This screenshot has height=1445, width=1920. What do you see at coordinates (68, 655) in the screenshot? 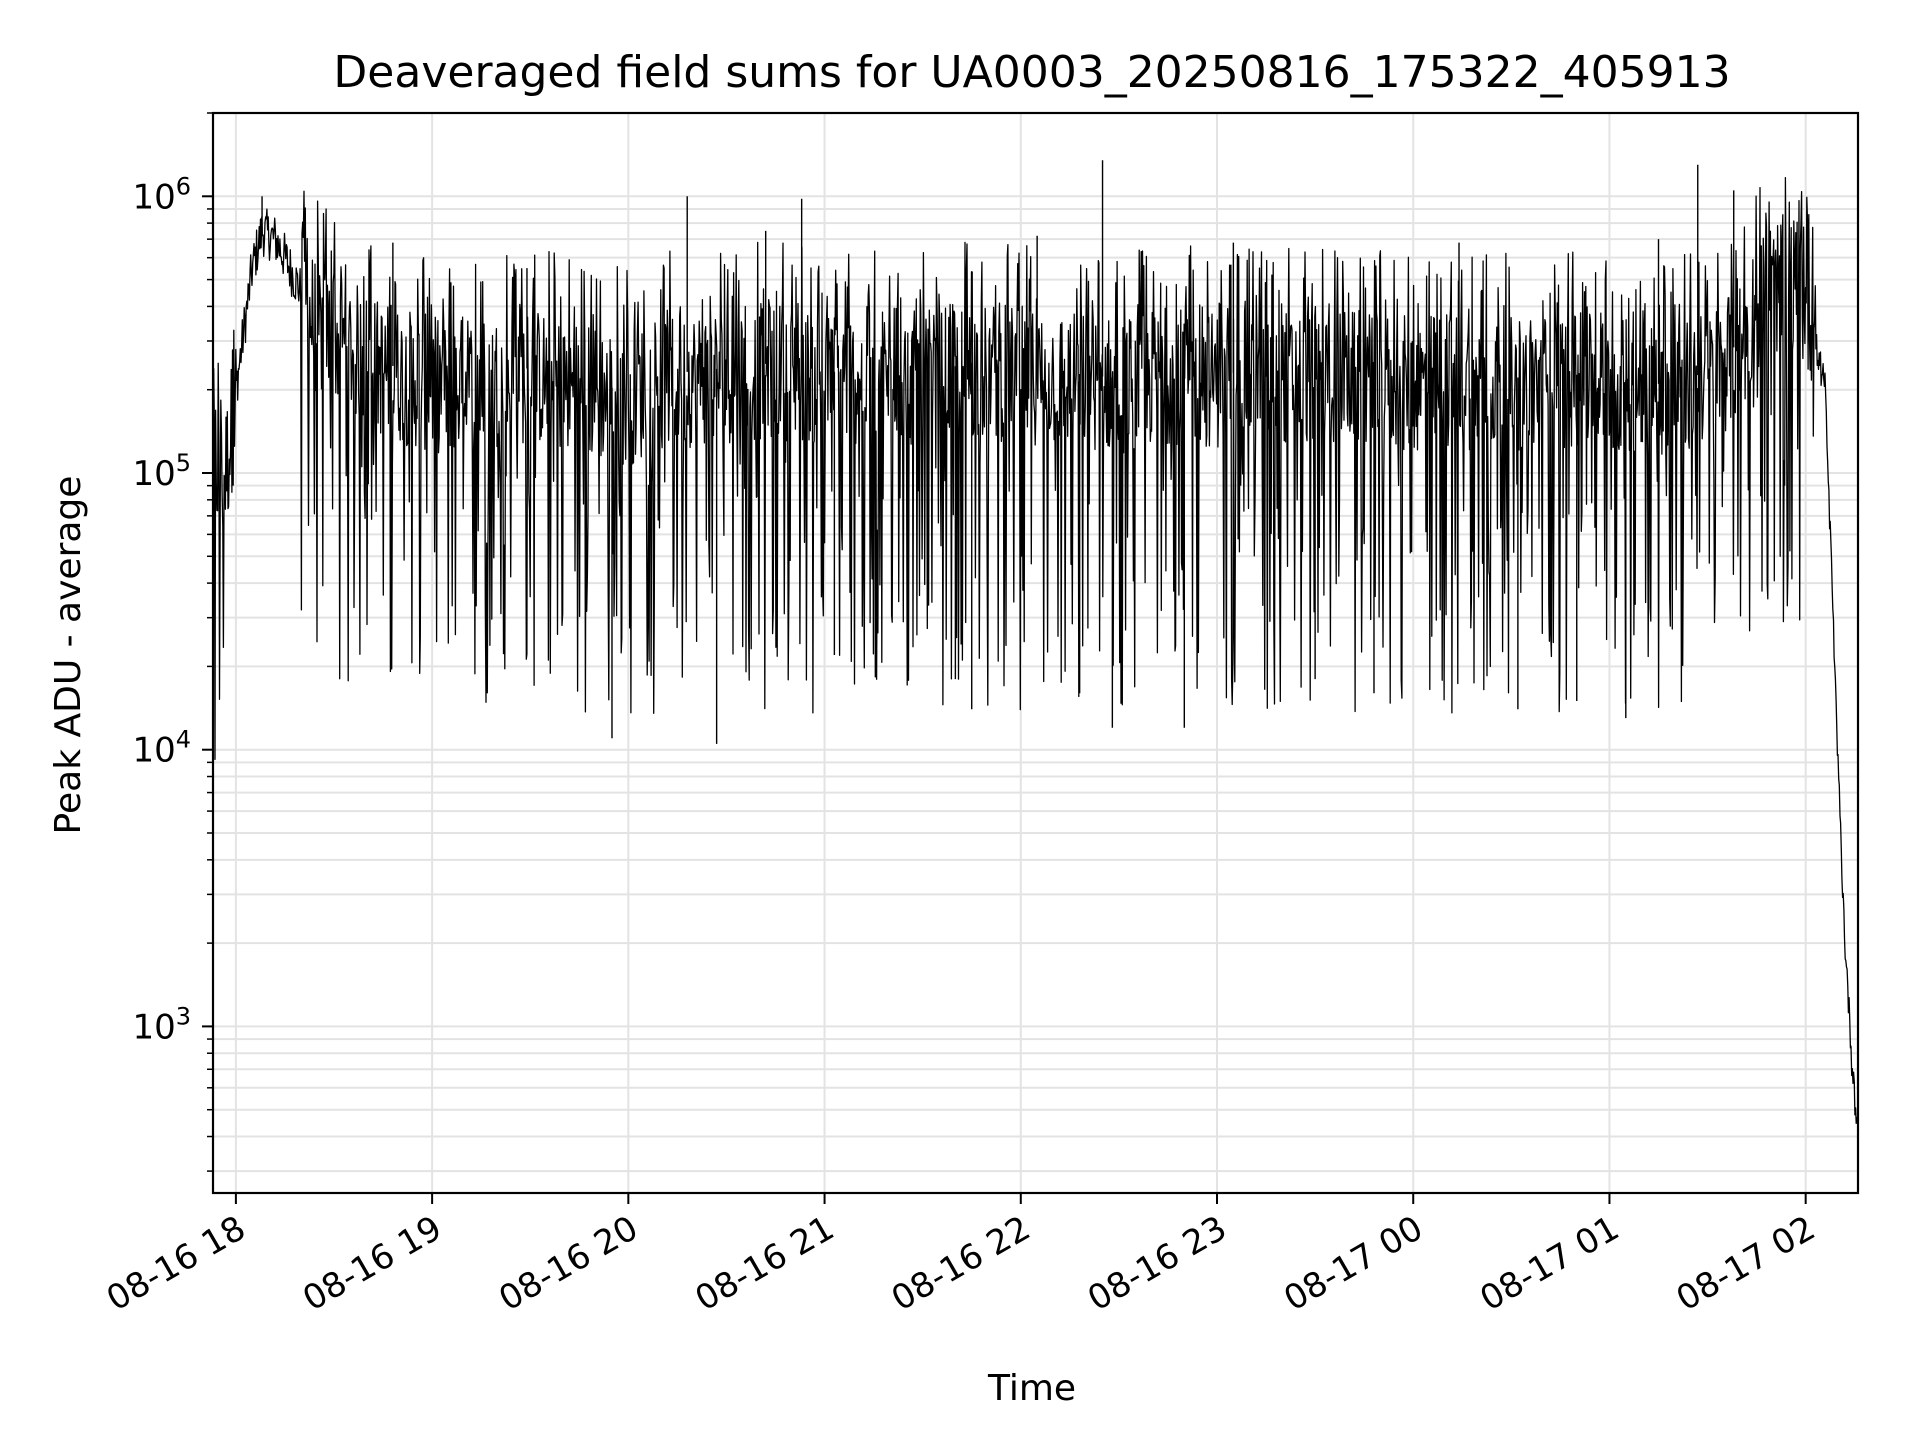
I see `y-axis-label: Peak ADU - average` at bounding box center [68, 655].